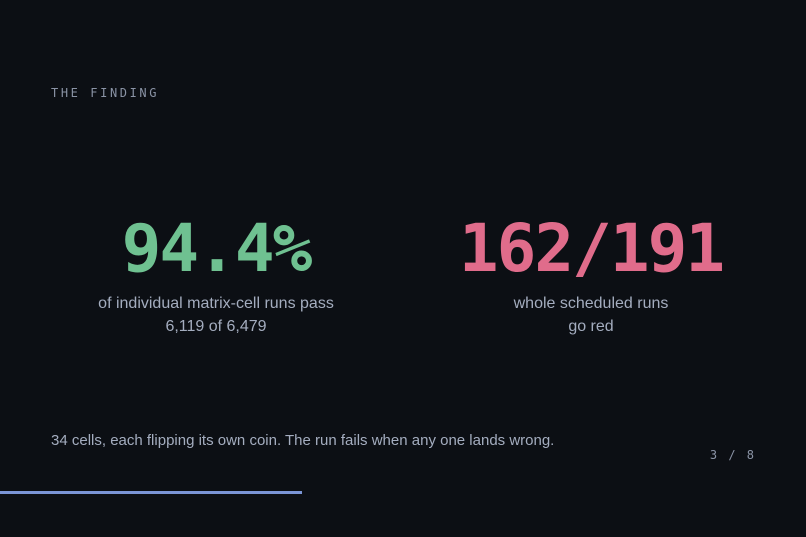 The height and width of the screenshot is (537, 806). What do you see at coordinates (105, 93) in the screenshot?
I see `section-eyebrow: THE FINDING` at bounding box center [105, 93].